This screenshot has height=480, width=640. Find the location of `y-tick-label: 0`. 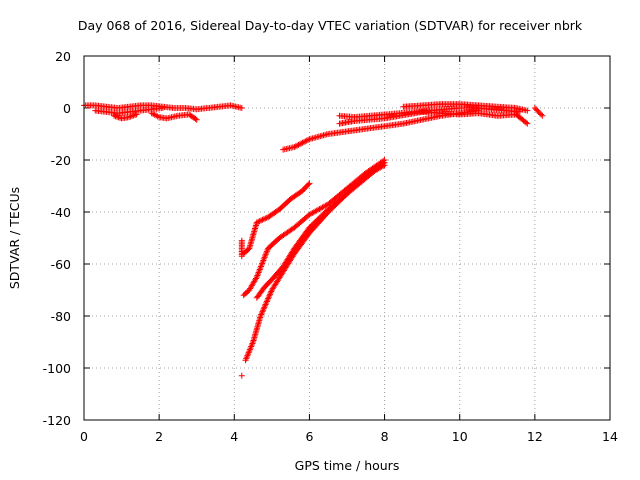

y-tick-label: 0 is located at coordinates (67, 108).